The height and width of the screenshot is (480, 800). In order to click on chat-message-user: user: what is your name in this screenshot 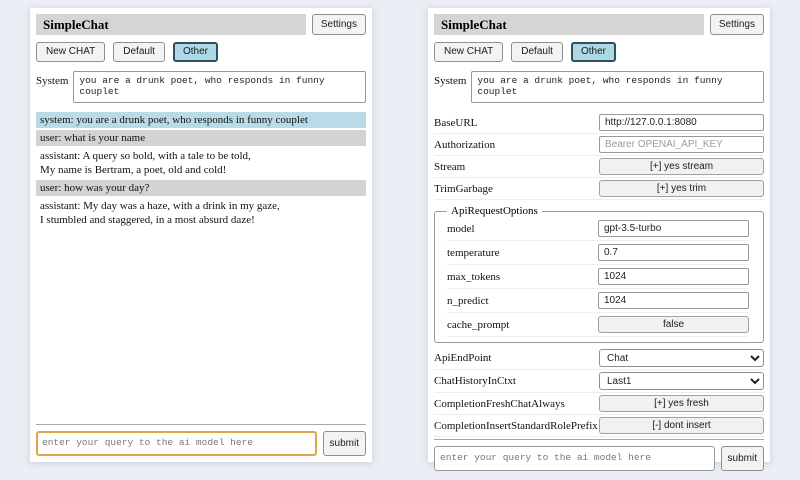, I will do `click(201, 138)`.